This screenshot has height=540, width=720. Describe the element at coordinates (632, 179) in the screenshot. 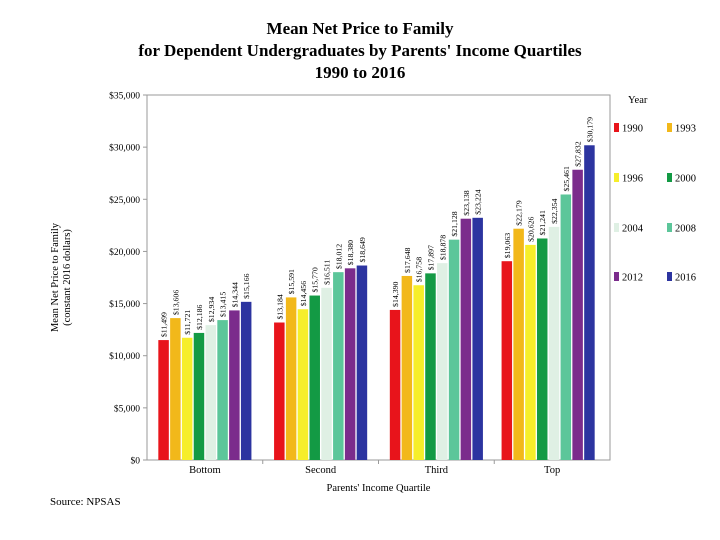

I see `legend-label-1996: 1996` at that location.